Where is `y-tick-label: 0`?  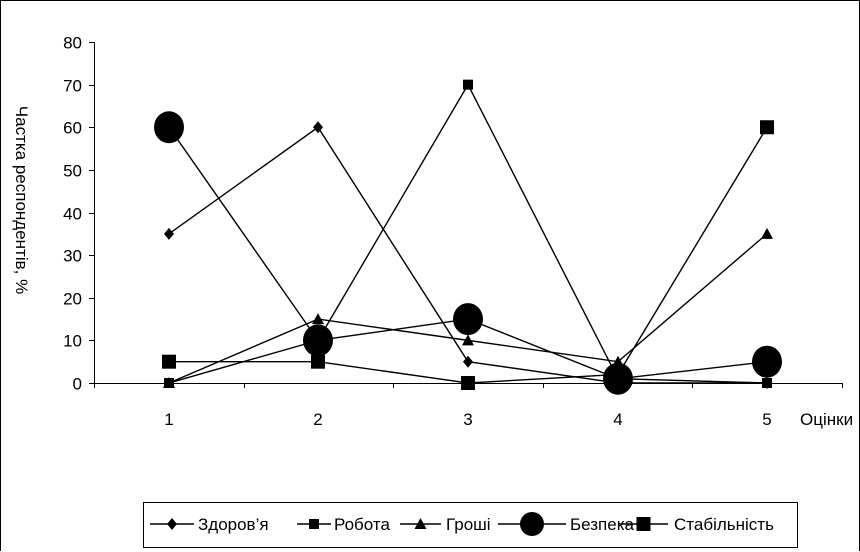
y-tick-label: 0 is located at coordinates (77, 384).